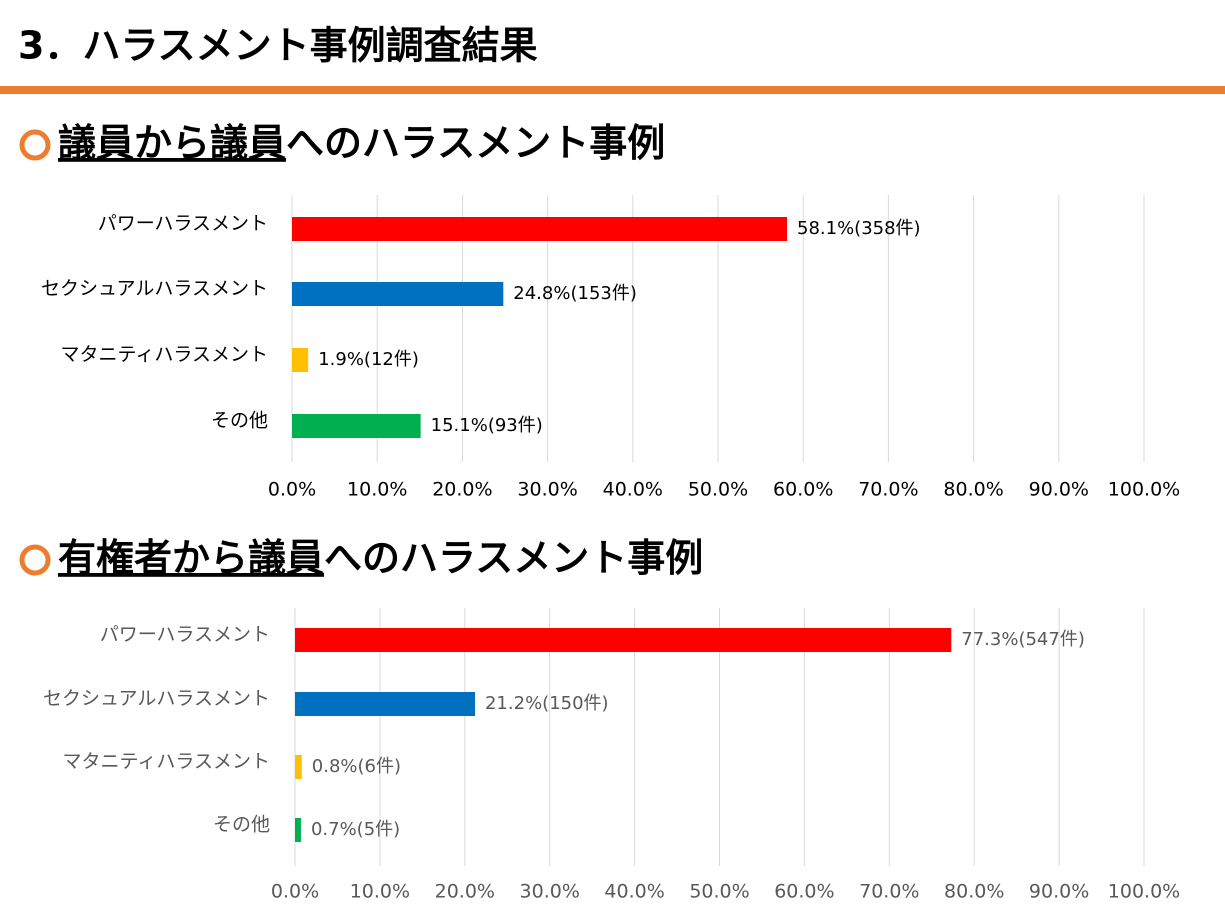  What do you see at coordinates (355, 829) in the screenshot?
I see `value-label: 0.7%(5件)` at bounding box center [355, 829].